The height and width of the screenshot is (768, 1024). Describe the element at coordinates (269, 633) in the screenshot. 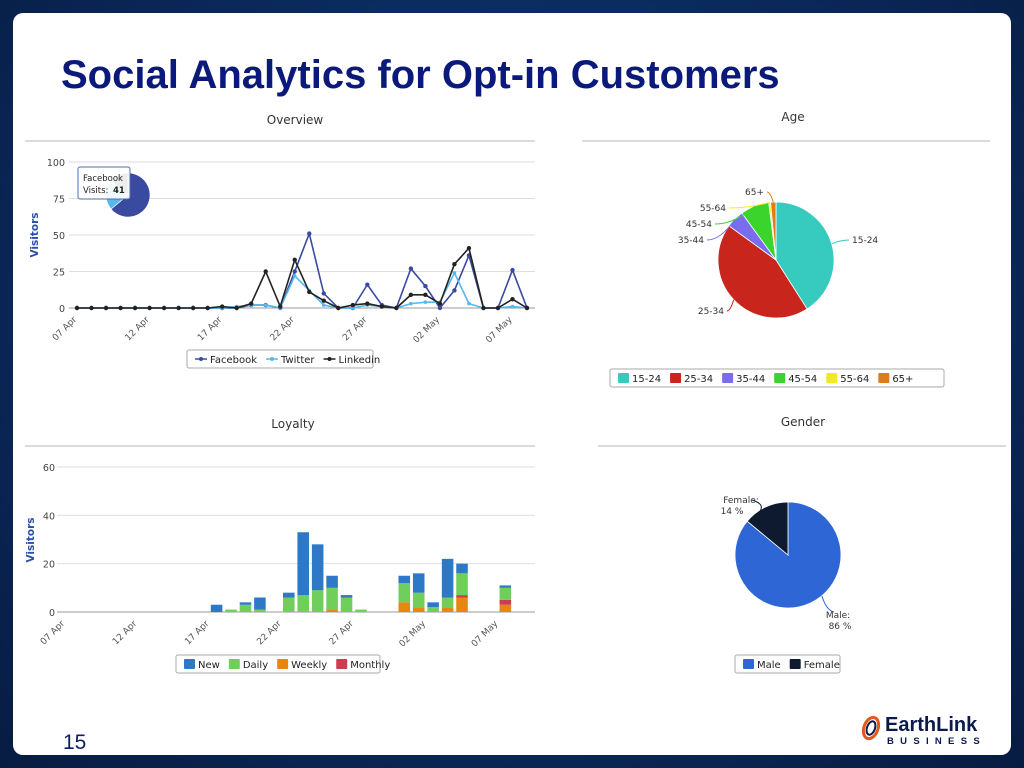

I see `loyalty-x-tick-label: 22 Apr` at that location.